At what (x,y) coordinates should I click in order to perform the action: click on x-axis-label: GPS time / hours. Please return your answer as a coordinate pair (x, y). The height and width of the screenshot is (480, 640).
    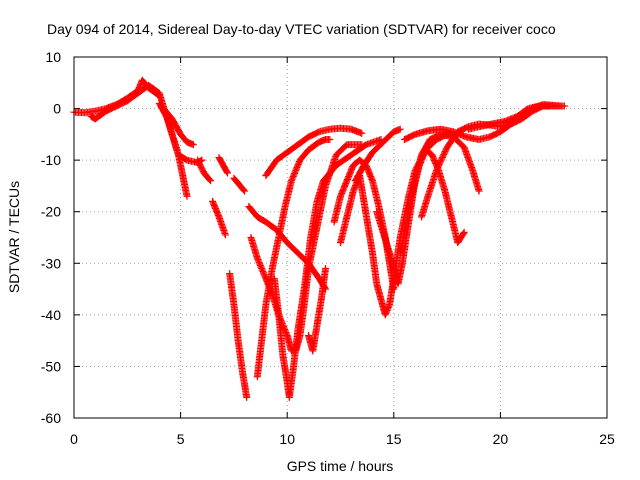
    Looking at the image, I should click on (340, 466).